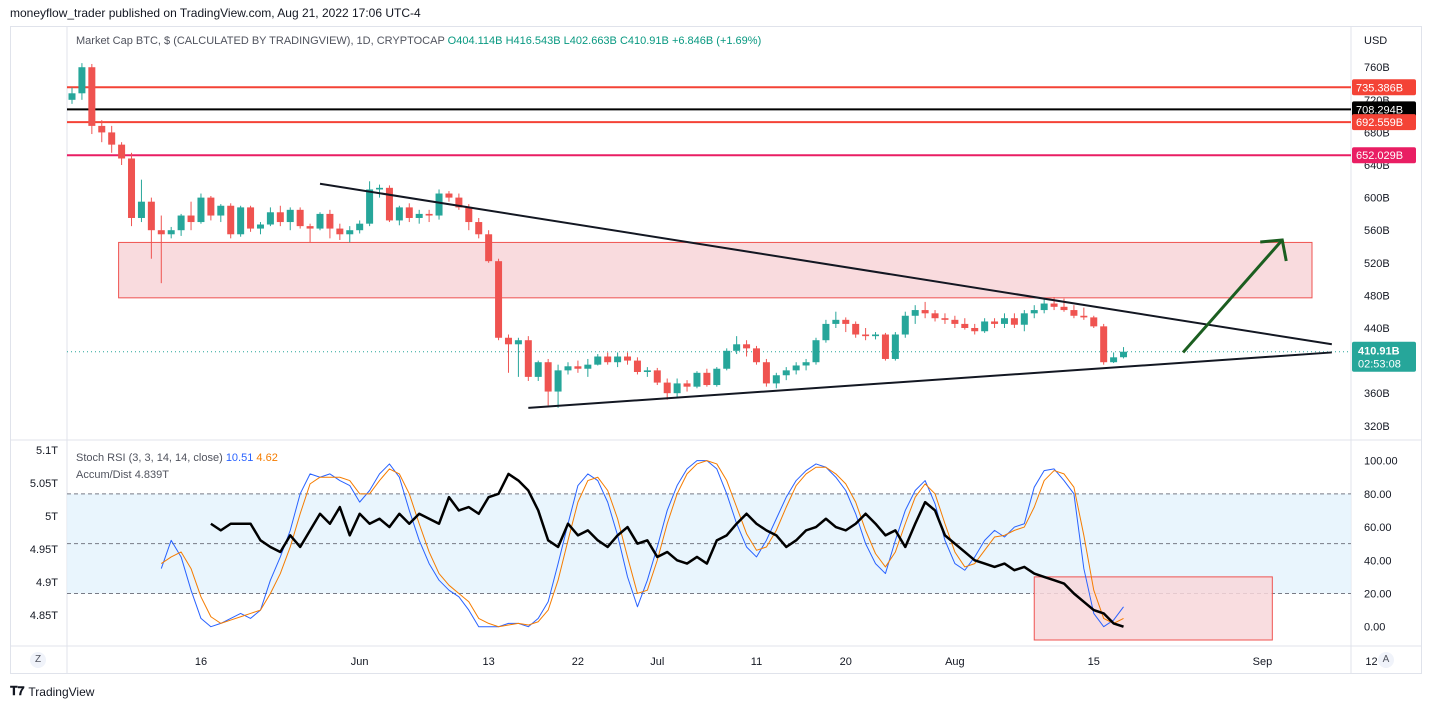 The width and height of the screenshot is (1432, 710). I want to click on countdown-label: 02:53:08, so click(1379, 365).